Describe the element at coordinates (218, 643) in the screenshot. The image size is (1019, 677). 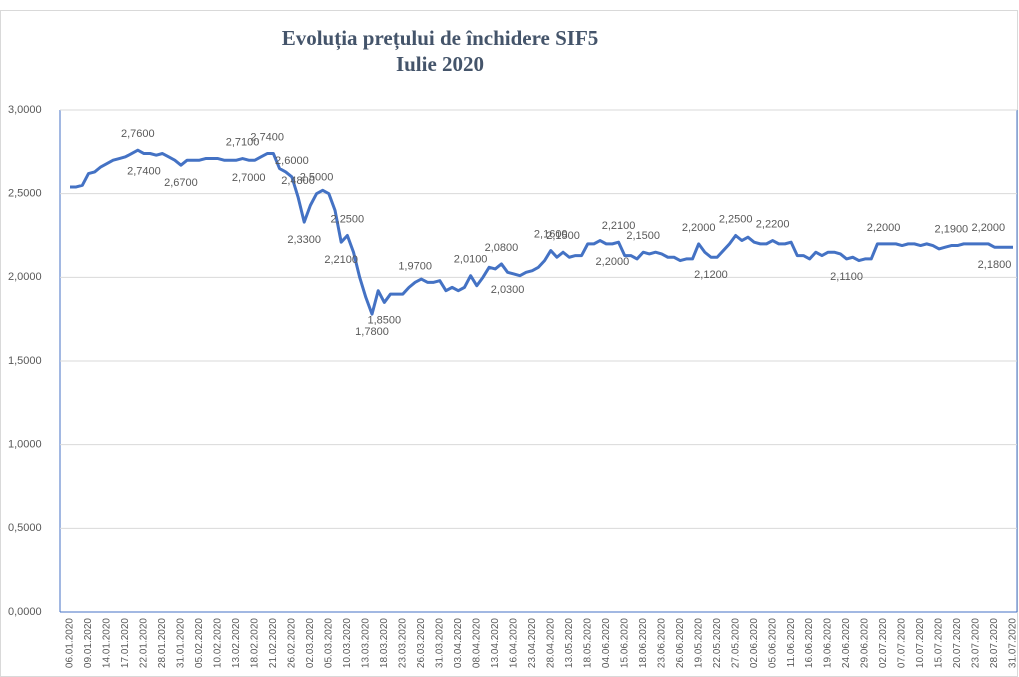
I see `x-tick-label: 10.02.2020` at that location.